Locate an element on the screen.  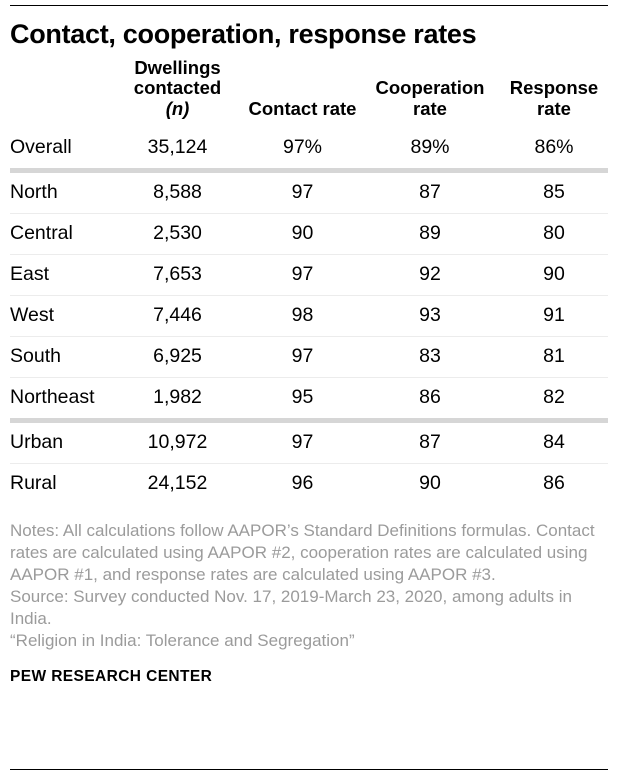
cell-response: 90 is located at coordinates (554, 275).